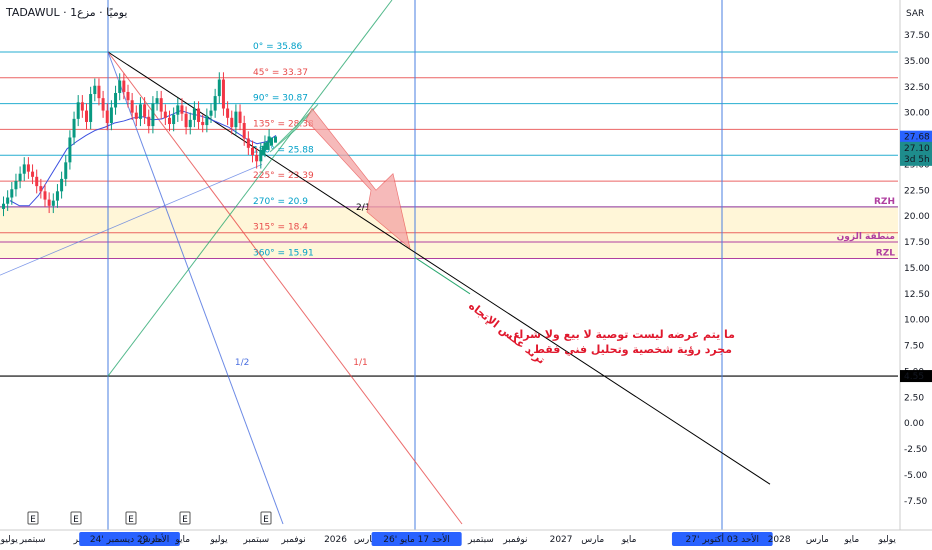 The height and width of the screenshot is (550, 932). What do you see at coordinates (917, 36) in the screenshot?
I see `y-tick-label: 37.50` at bounding box center [917, 36].